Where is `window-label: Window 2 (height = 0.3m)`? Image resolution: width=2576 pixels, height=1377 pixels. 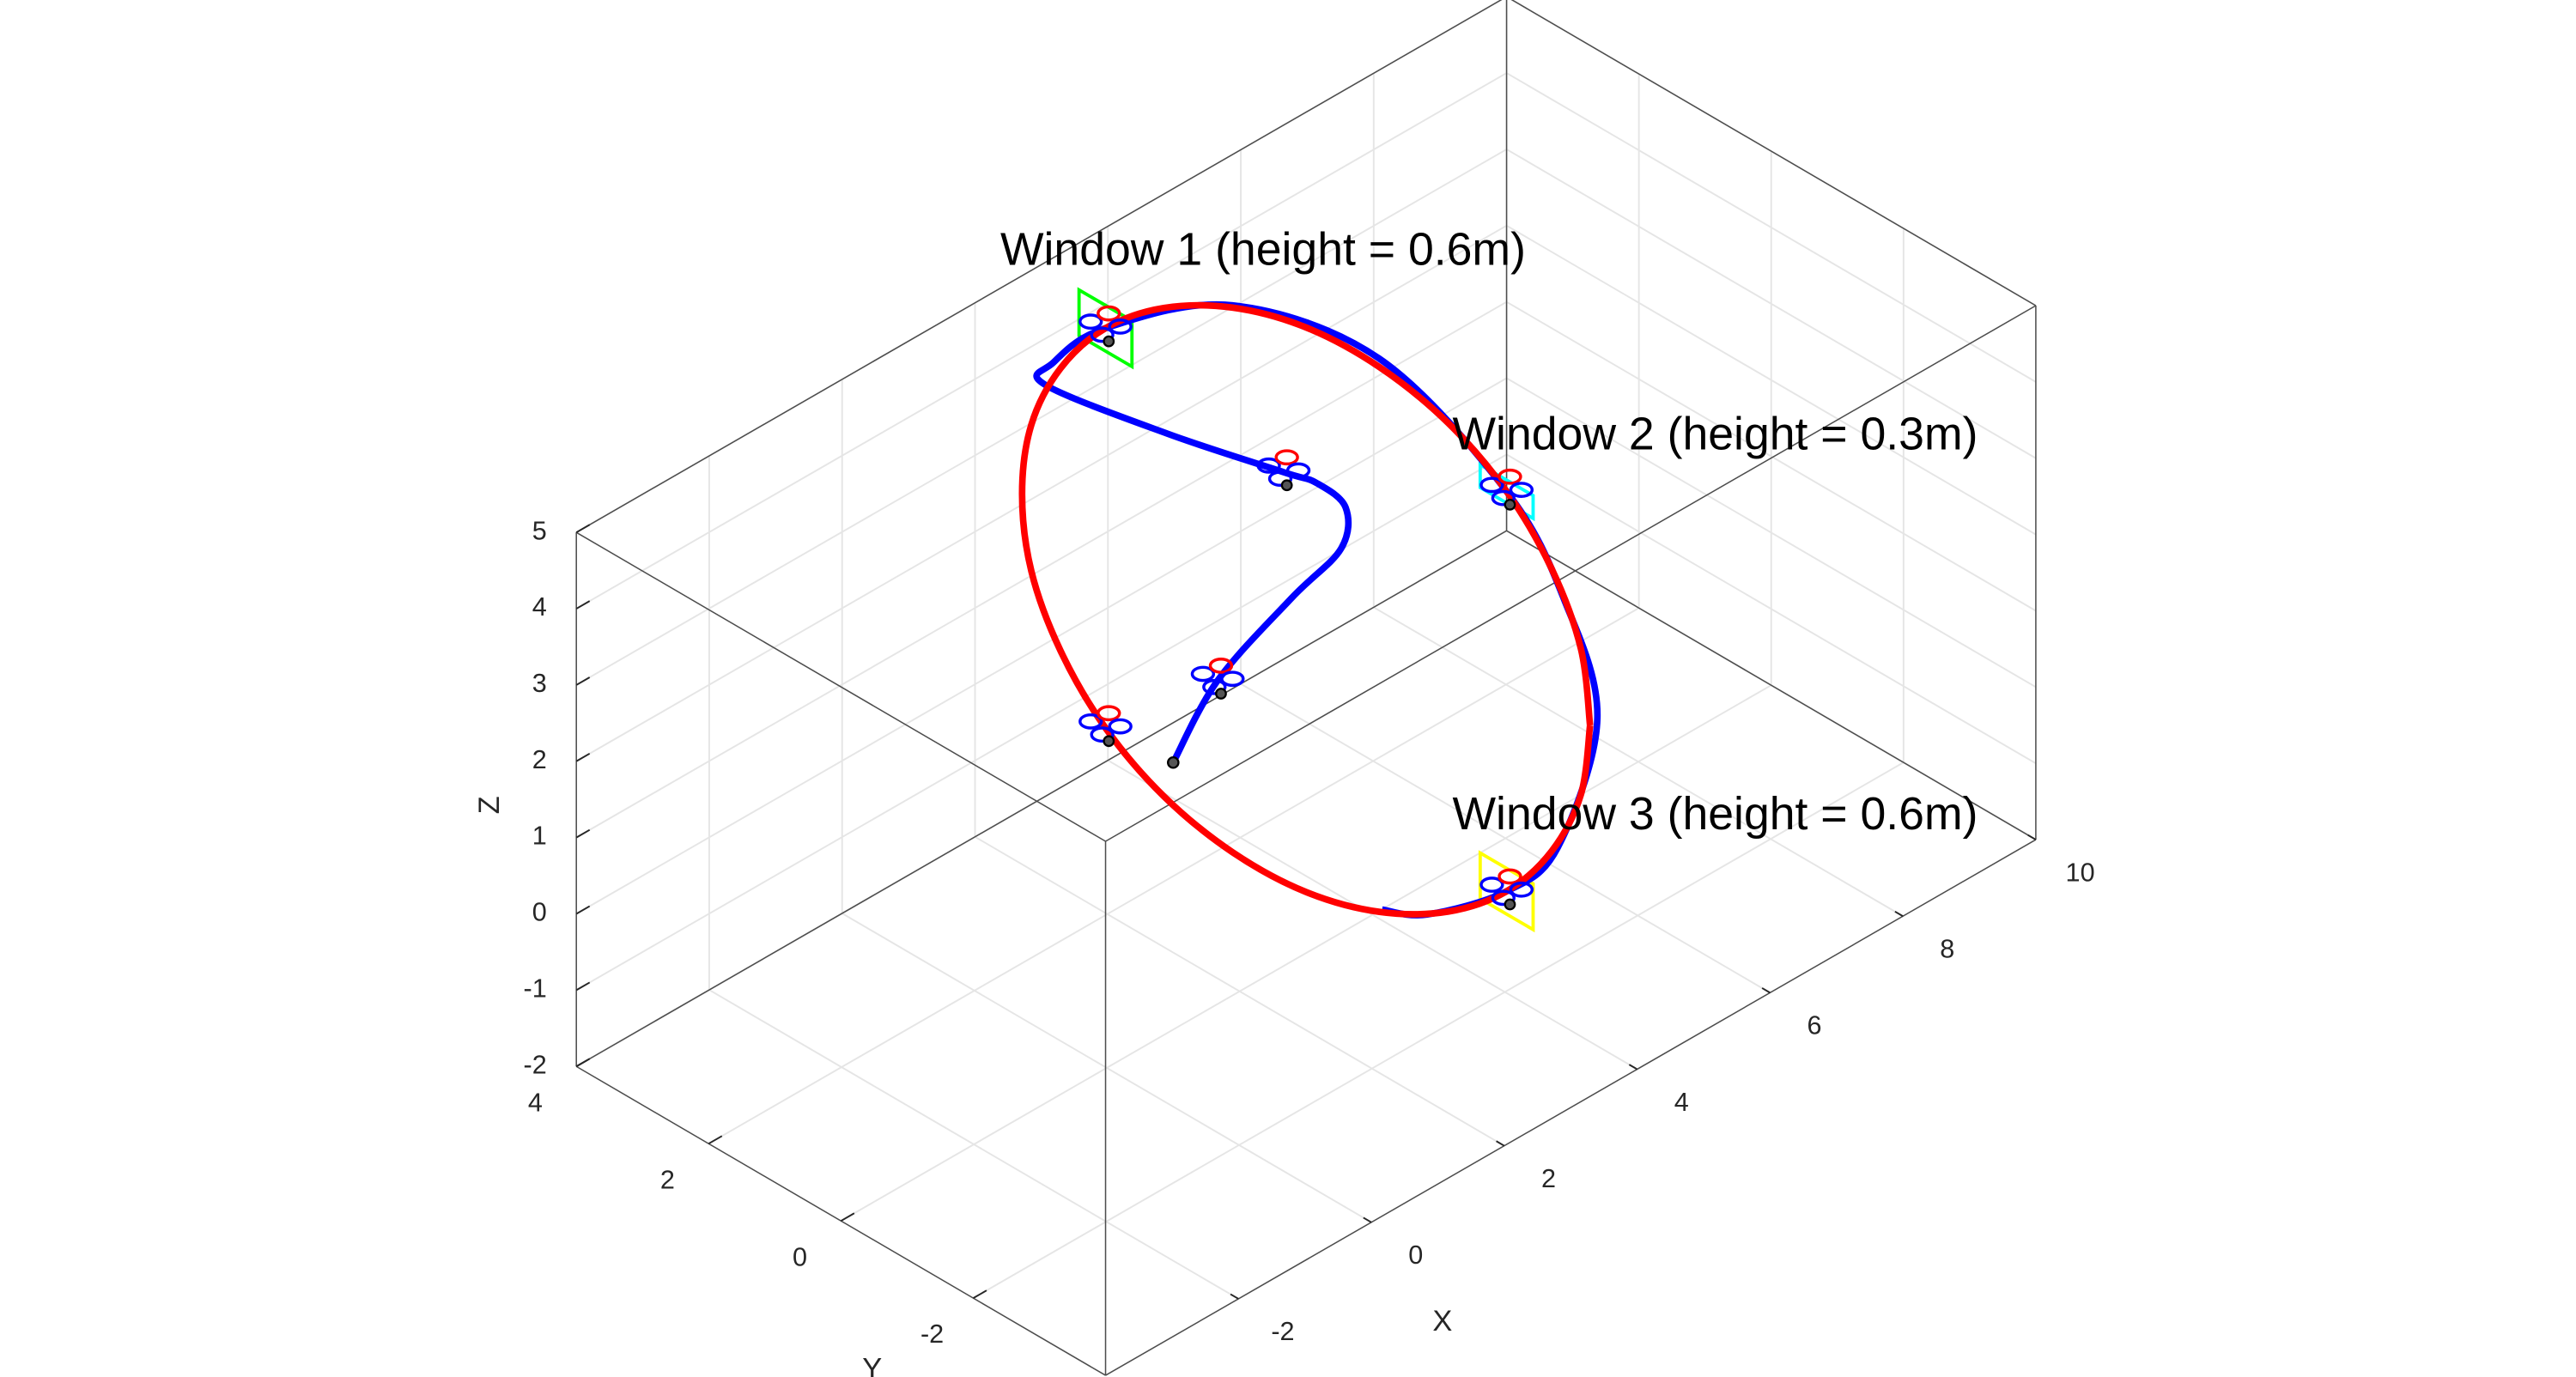 window-label: Window 2 (height = 0.3m) is located at coordinates (1715, 434).